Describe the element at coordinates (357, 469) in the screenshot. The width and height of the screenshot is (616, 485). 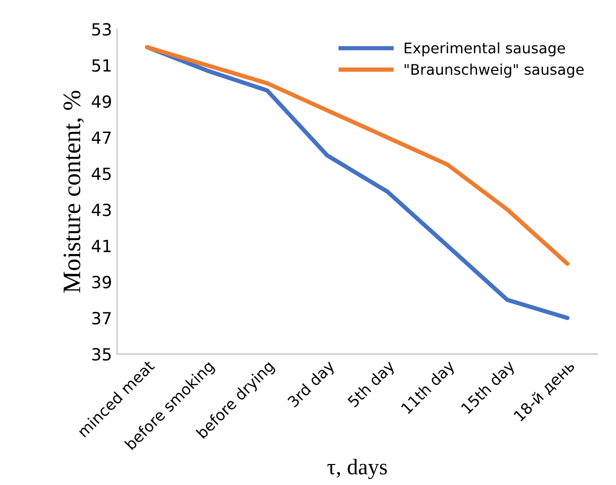
I see `x-axis-title: τ, days` at that location.